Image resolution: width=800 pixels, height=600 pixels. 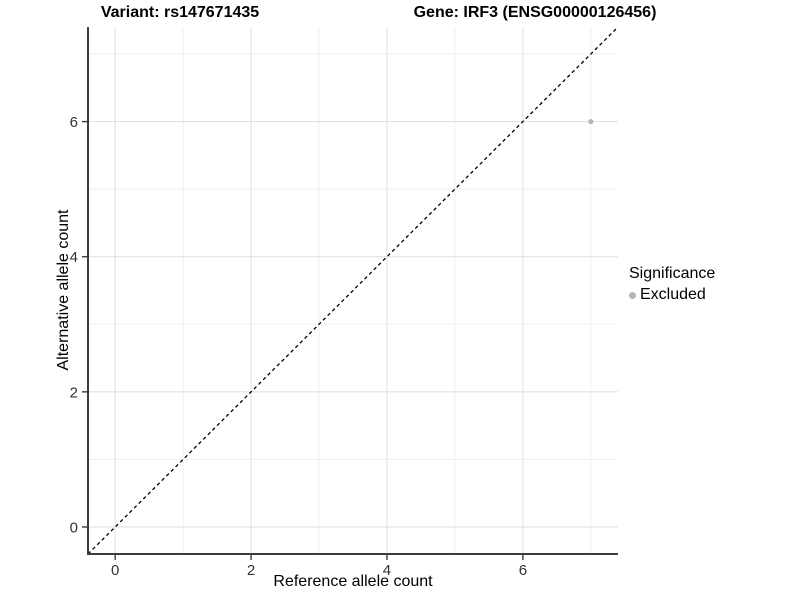 I want to click on x-tick-label: 0, so click(x=115, y=570).